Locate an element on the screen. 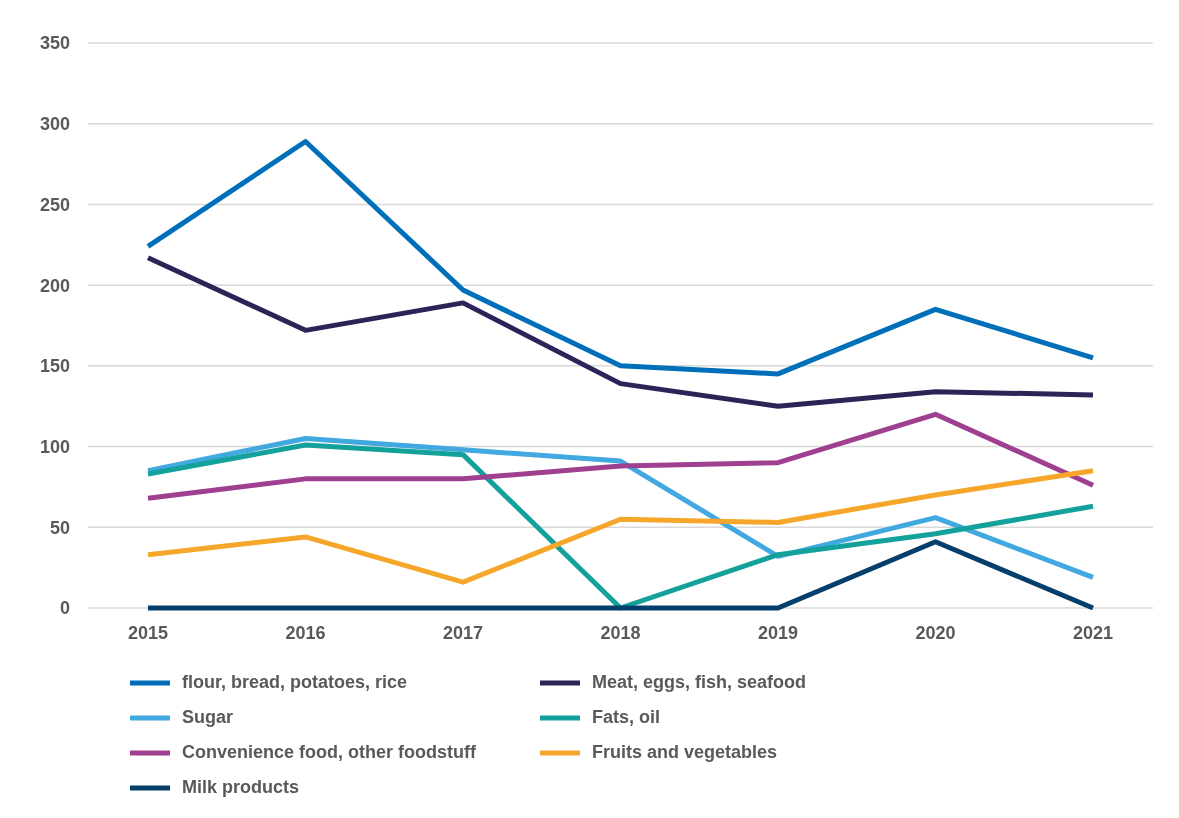 This screenshot has height=818, width=1179. y-tick-label: 200 is located at coordinates (54, 285).